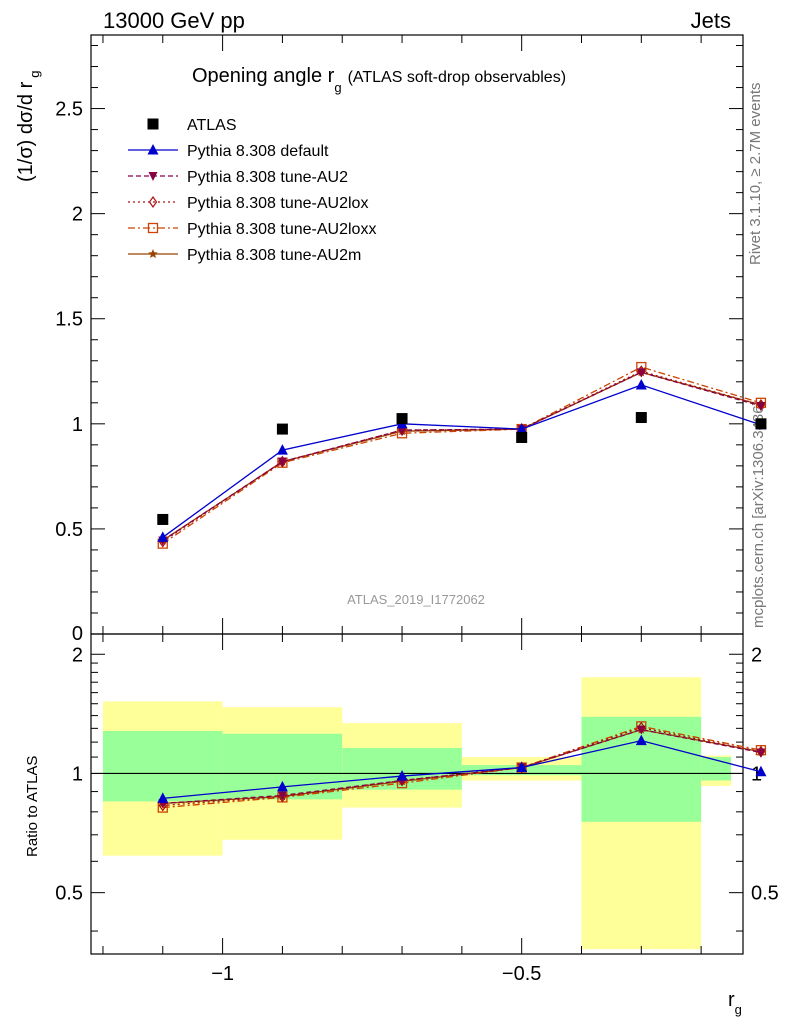 The width and height of the screenshot is (786, 1024). I want to click on rivet-label: Rivet 3.1.10, ≥ 2.7M events, so click(755, 174).